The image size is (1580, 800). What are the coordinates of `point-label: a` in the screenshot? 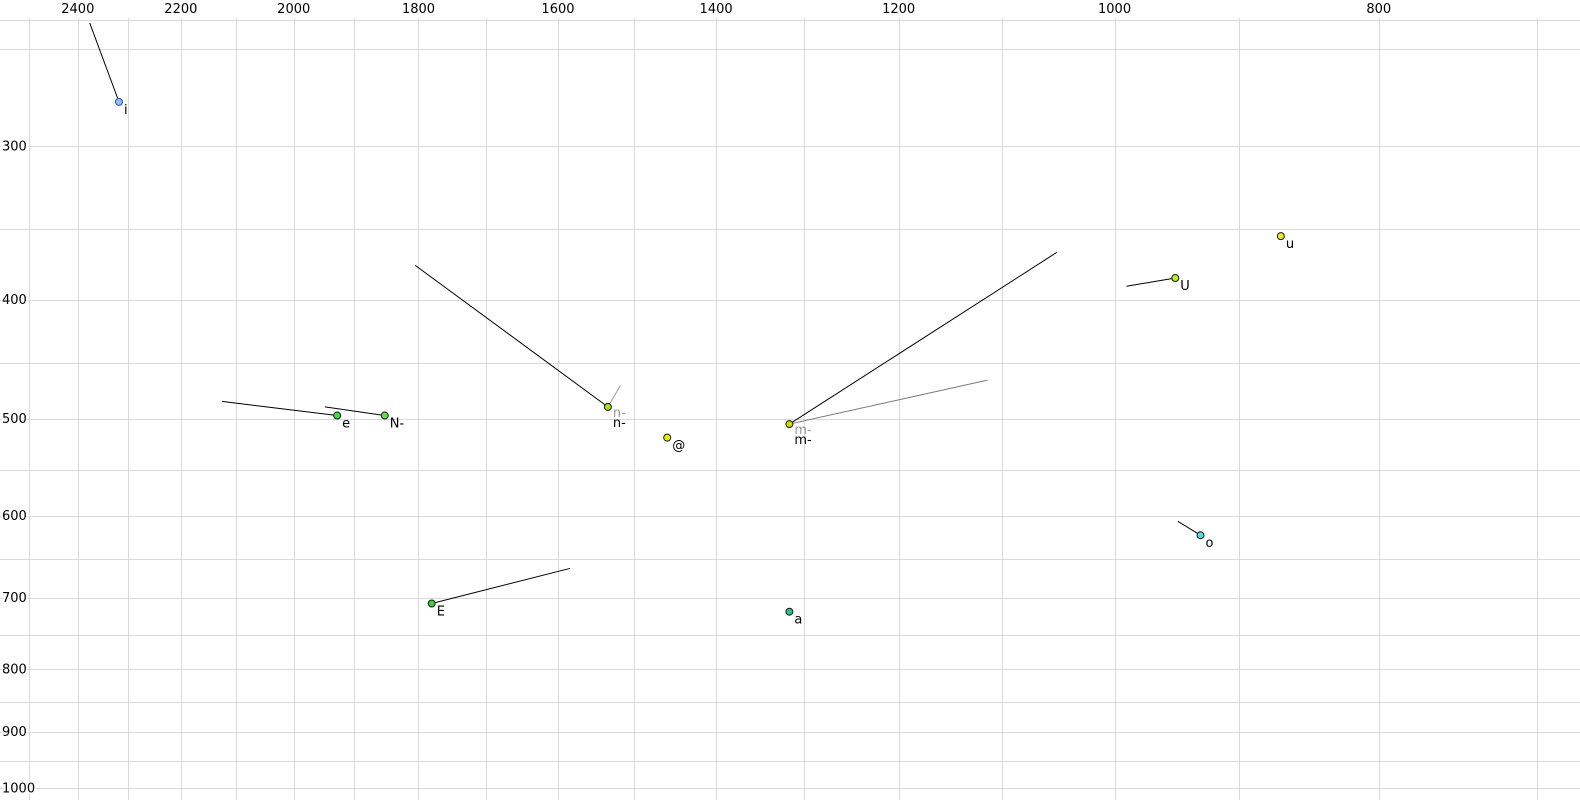 It's located at (798, 620).